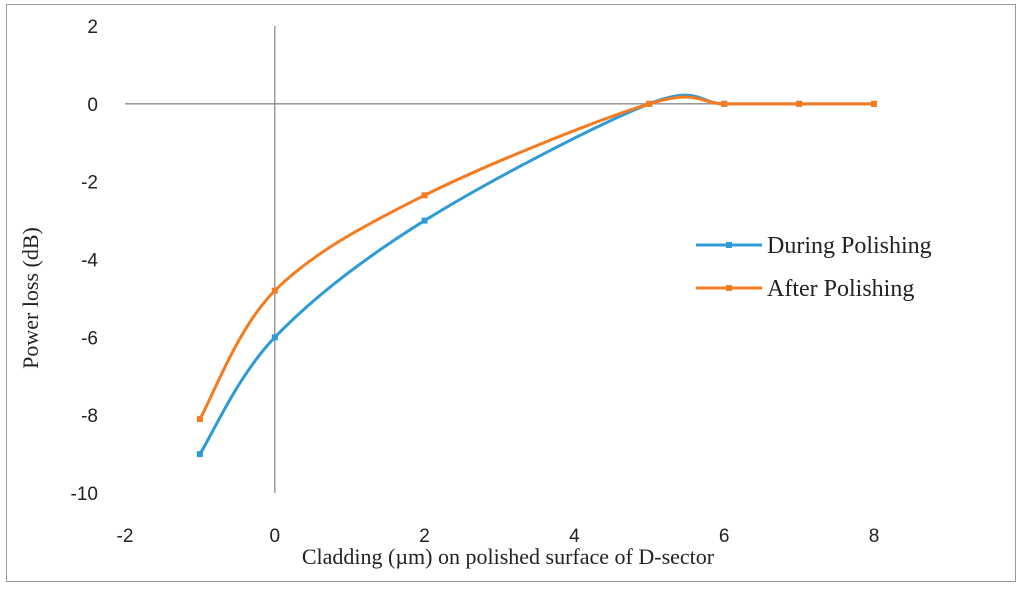  Describe the element at coordinates (724, 536) in the screenshot. I see `x-tick-label: 6` at that location.